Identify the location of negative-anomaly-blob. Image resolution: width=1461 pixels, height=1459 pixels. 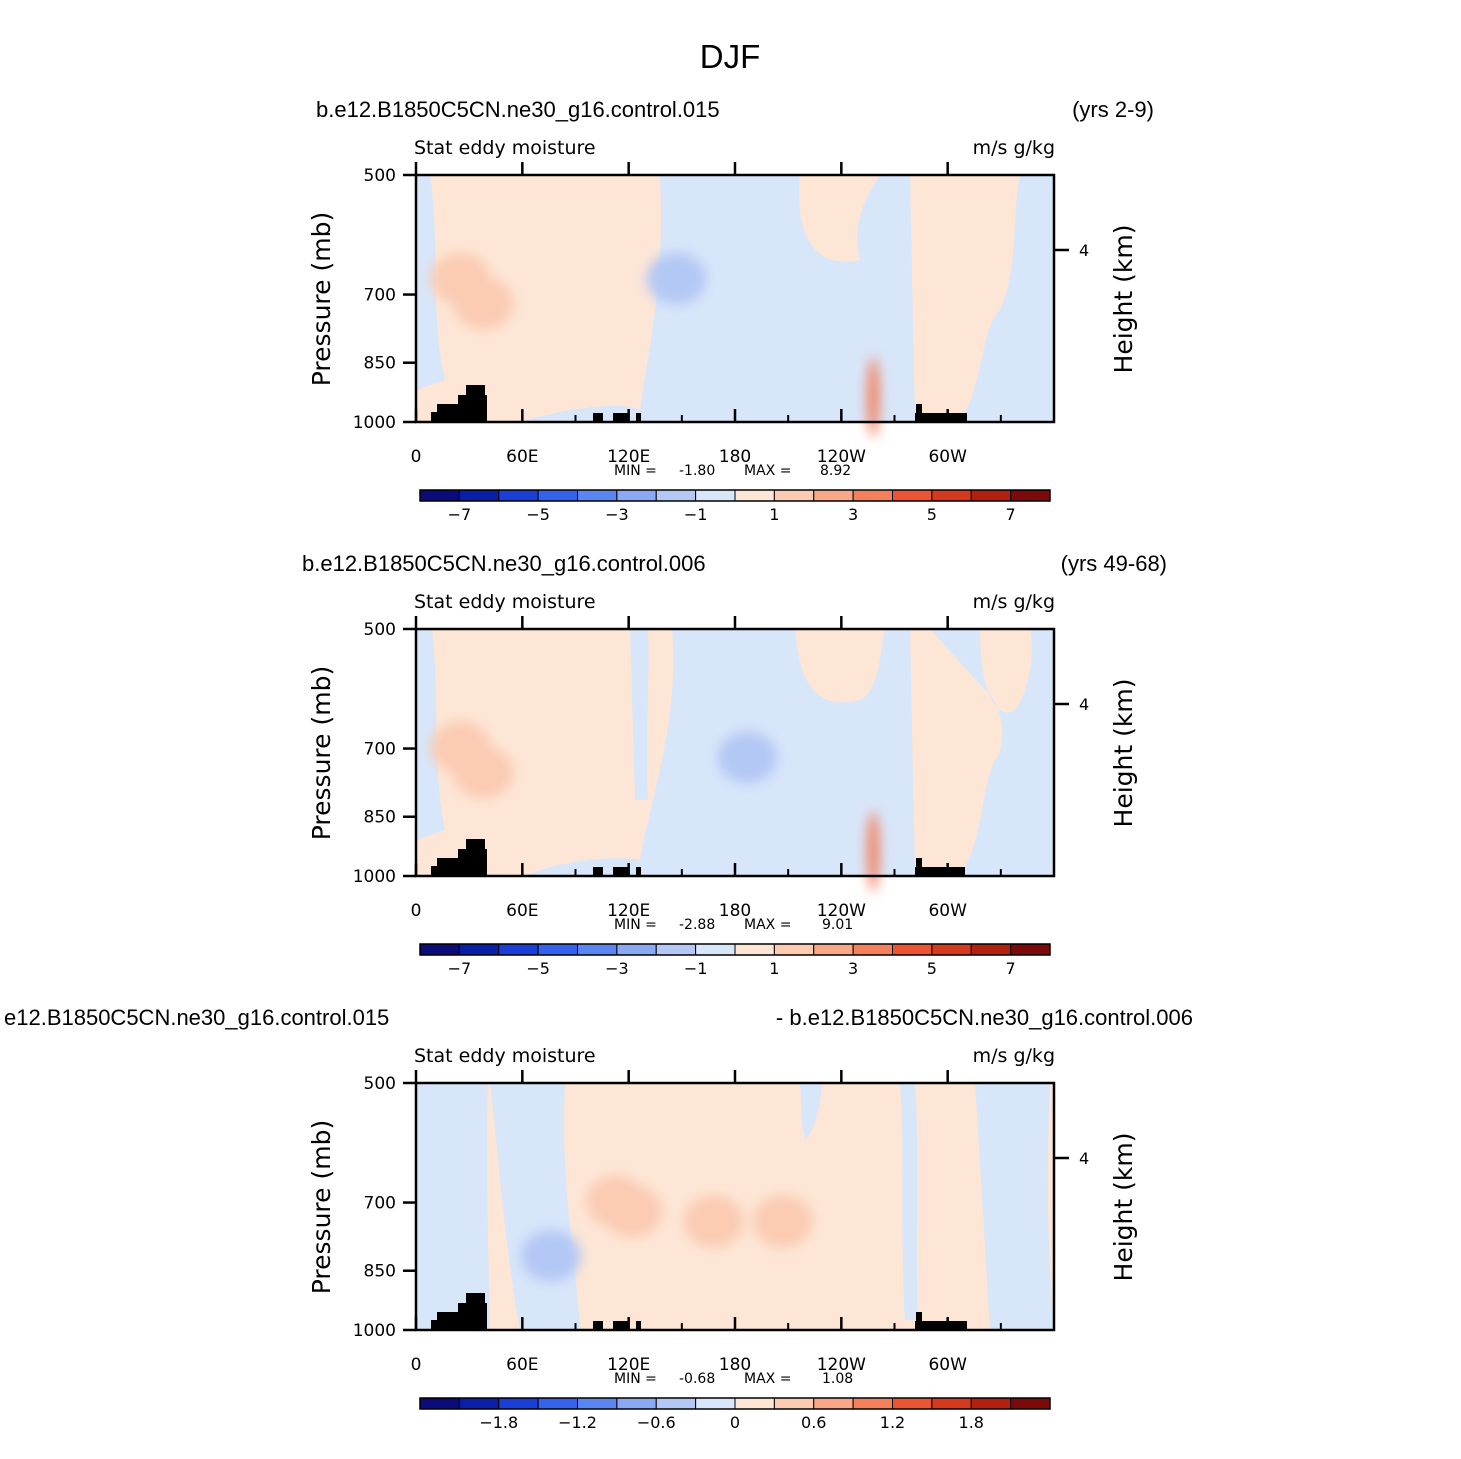
(747, 757).